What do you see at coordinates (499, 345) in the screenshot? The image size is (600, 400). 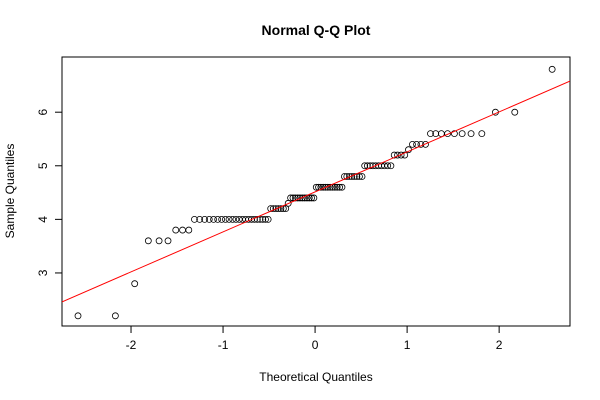 I see `x-tick-label: 2` at bounding box center [499, 345].